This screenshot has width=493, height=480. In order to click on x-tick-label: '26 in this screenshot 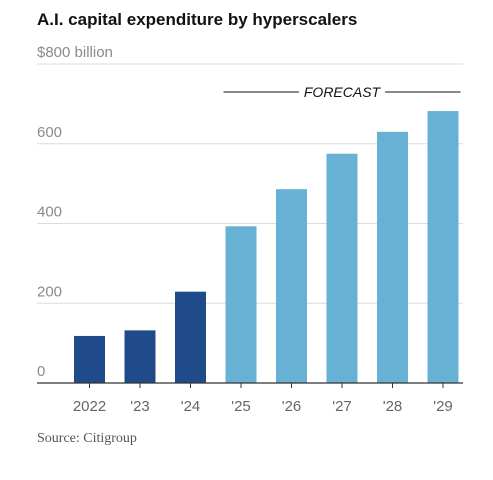, I will do `click(292, 406)`.